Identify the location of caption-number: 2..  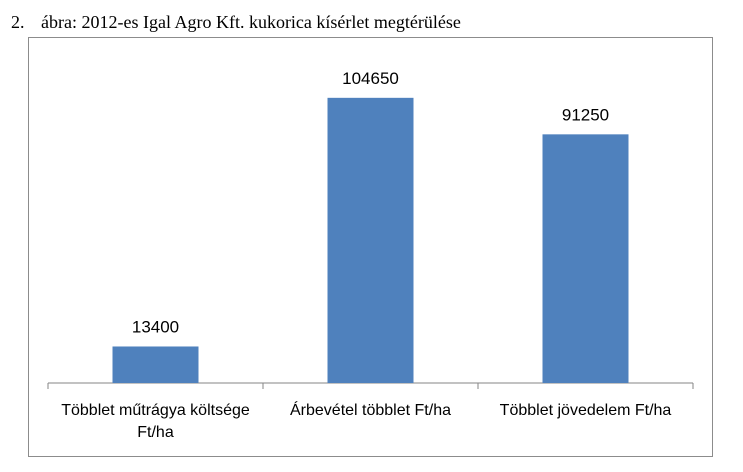
(18, 21).